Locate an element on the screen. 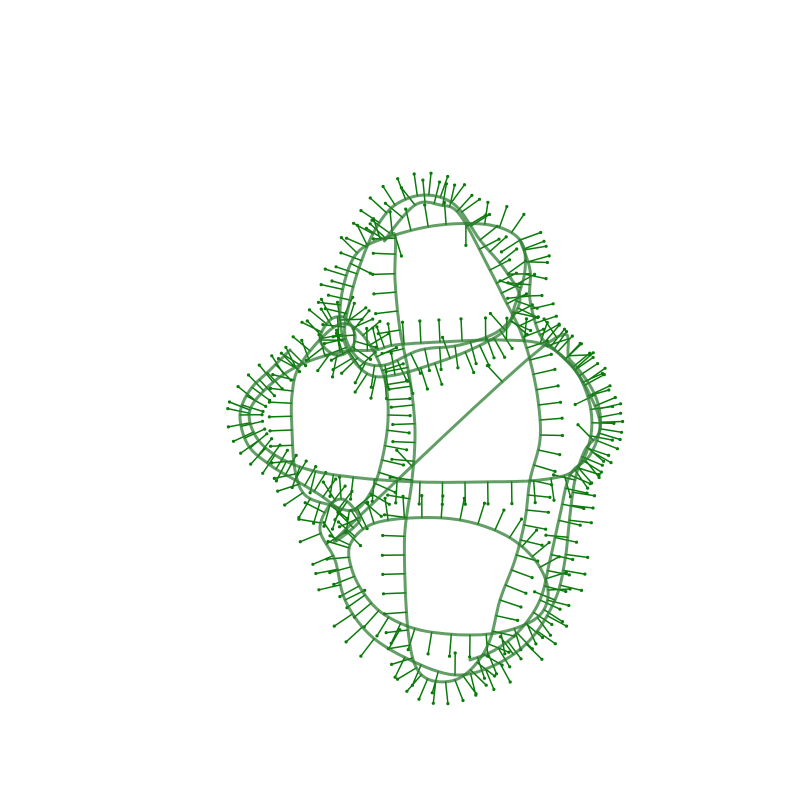 This screenshot has height=800, width=800. curve-small-top is located at coordinates (337, 336).